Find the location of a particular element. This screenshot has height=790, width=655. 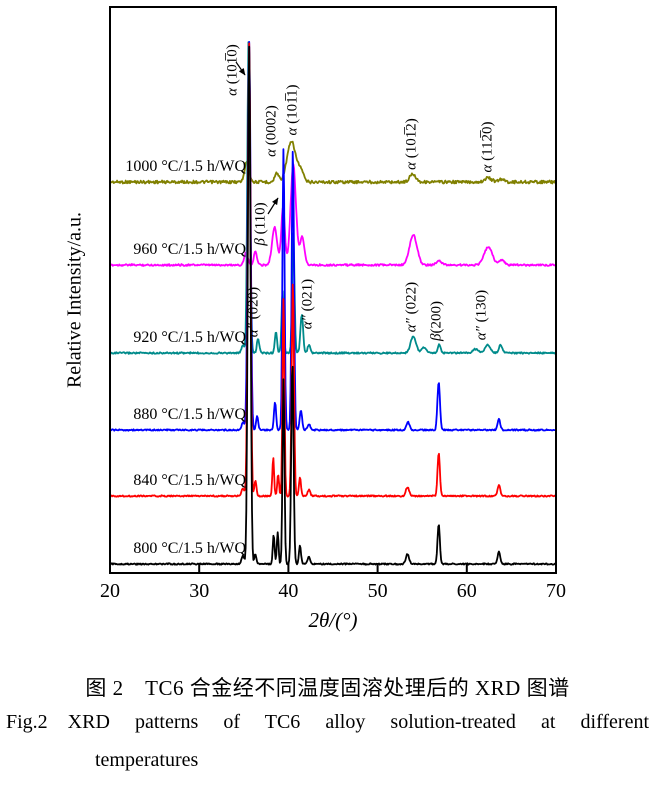

curve-label-1000c: 1000 °C/1.5 h/WQ is located at coordinates (185, 166).